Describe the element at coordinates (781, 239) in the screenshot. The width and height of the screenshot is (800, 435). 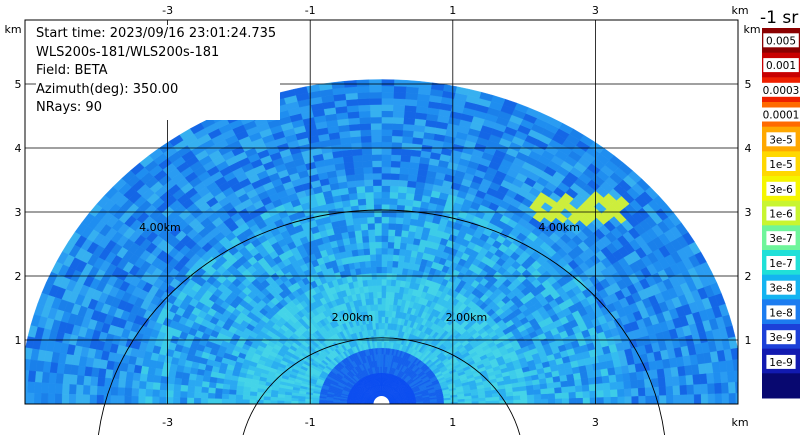
I see `colorbar-label: 3e-7` at that location.